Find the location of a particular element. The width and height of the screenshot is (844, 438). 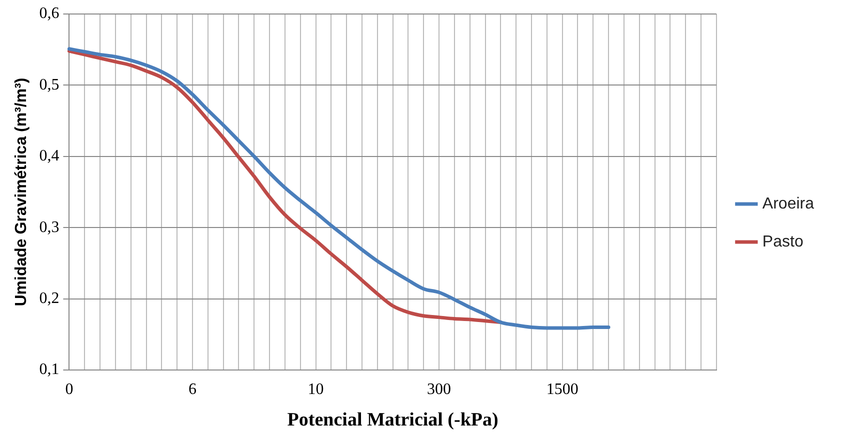

y-tick-label: 0,5 is located at coordinates (49, 85).